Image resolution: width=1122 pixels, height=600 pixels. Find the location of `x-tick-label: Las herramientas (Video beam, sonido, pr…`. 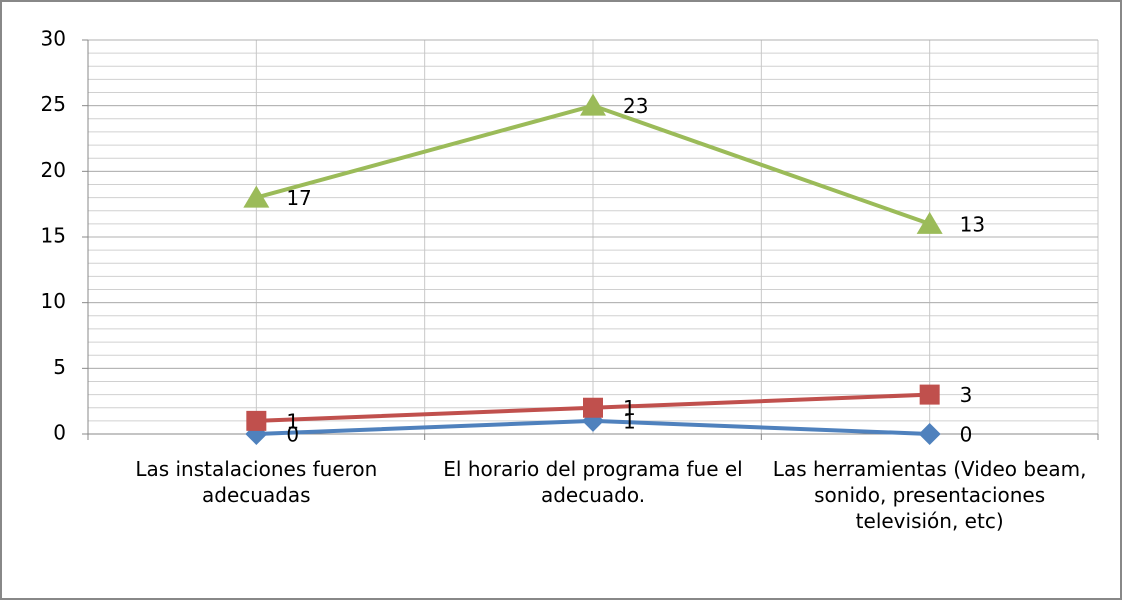

x-tick-label: Las herramientas (Video beam, sonido, pr… is located at coordinates (929, 495).